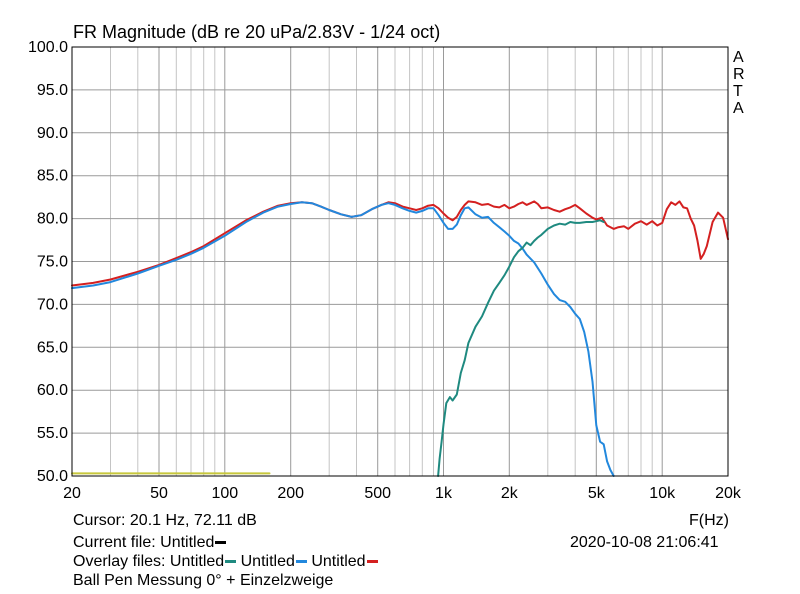 Image resolution: width=800 pixels, height=594 pixels. I want to click on y-tick-label: 85.0, so click(52, 176).